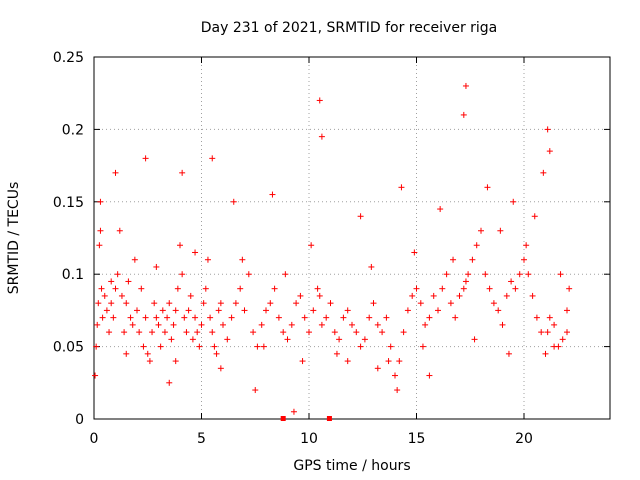 The height and width of the screenshot is (480, 640). I want to click on ground-markers, so click(306, 418).